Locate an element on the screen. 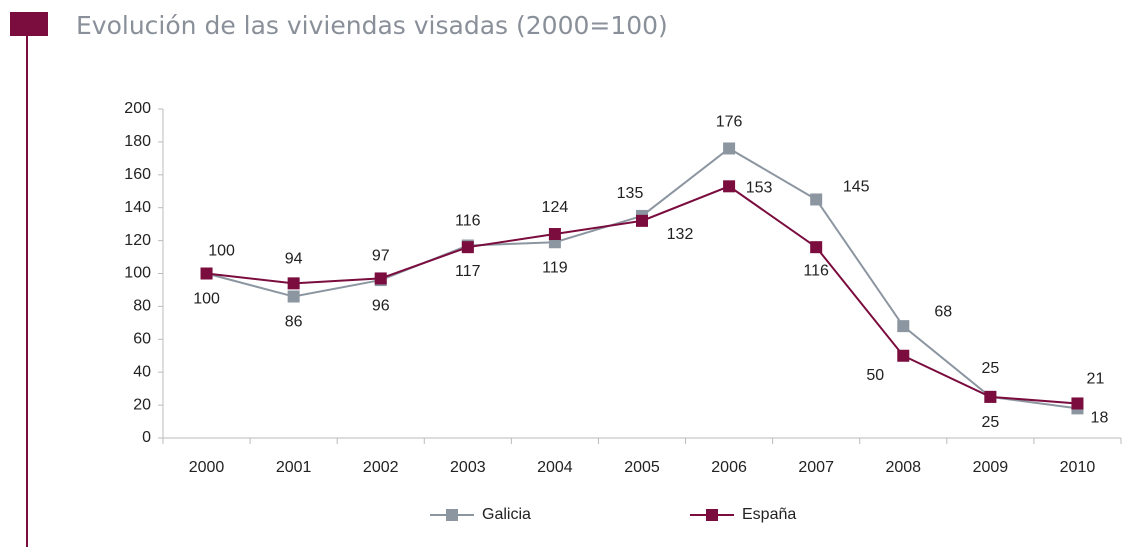 The image size is (1123, 547). data-label: 145 is located at coordinates (856, 187).